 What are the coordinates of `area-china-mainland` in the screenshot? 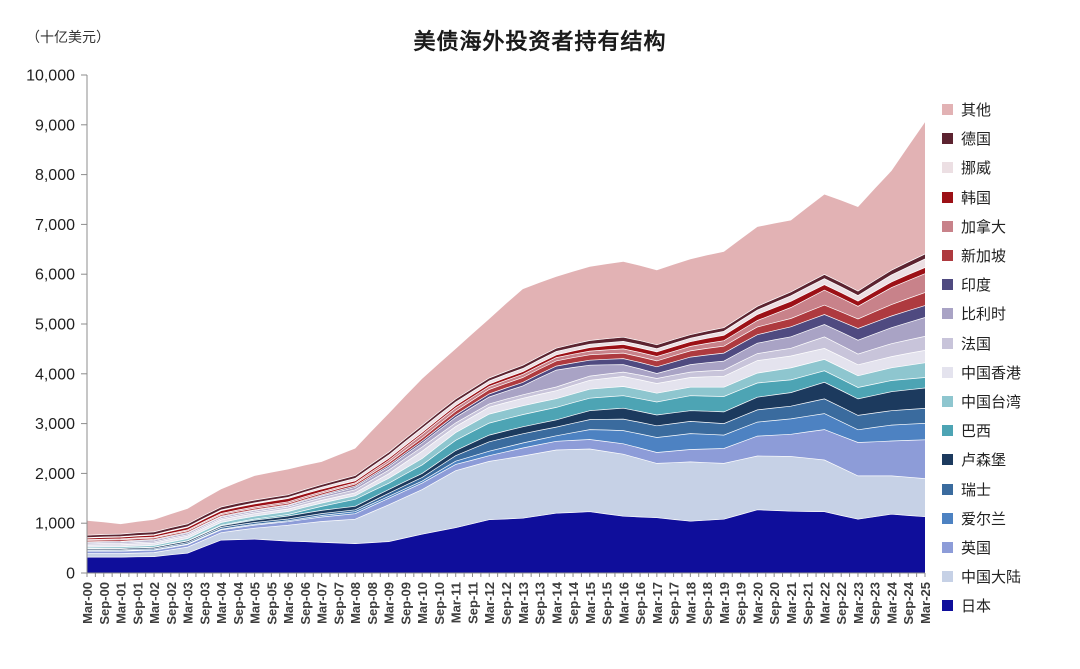 It's located at (506, 503).